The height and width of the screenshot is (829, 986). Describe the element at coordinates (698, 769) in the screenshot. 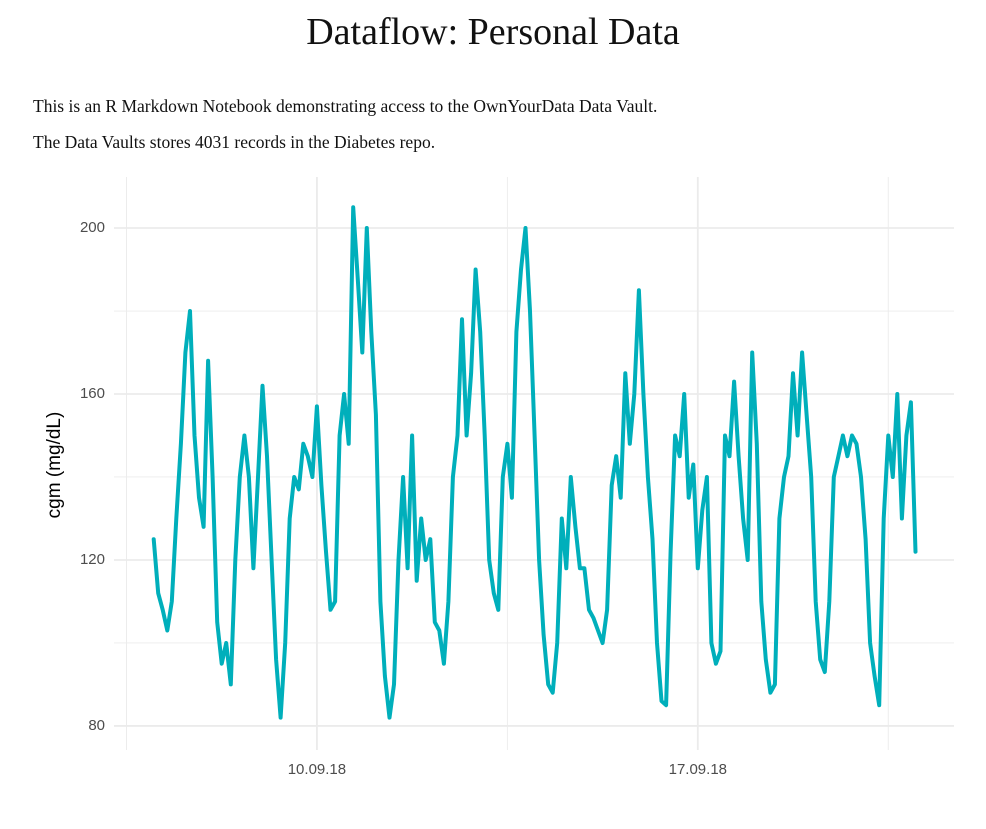

I see `x-tick-label: 17.09.18` at that location.